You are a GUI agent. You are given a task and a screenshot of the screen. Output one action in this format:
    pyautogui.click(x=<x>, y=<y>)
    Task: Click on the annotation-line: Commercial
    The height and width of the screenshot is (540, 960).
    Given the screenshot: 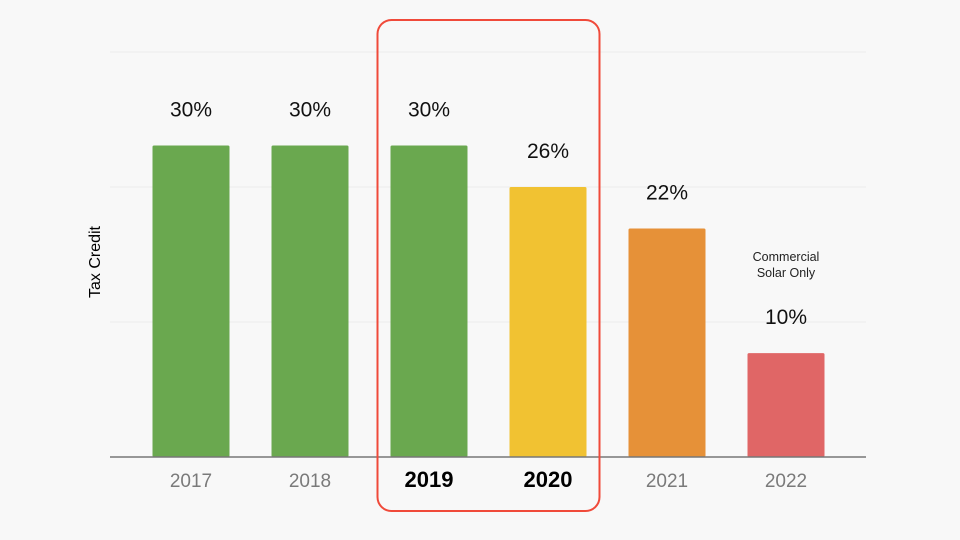 What is the action you would take?
    pyautogui.click(x=786, y=257)
    